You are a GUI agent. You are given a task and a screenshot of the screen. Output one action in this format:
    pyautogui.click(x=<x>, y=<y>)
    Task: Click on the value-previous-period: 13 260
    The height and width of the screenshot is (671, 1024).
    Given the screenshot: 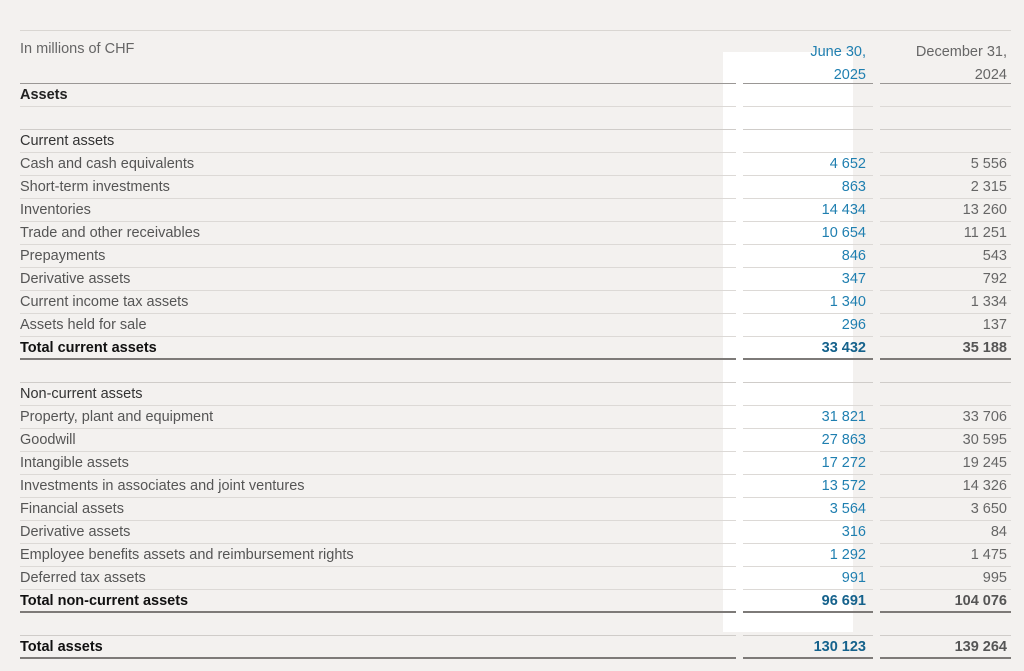 What is the action you would take?
    pyautogui.click(x=984, y=210)
    